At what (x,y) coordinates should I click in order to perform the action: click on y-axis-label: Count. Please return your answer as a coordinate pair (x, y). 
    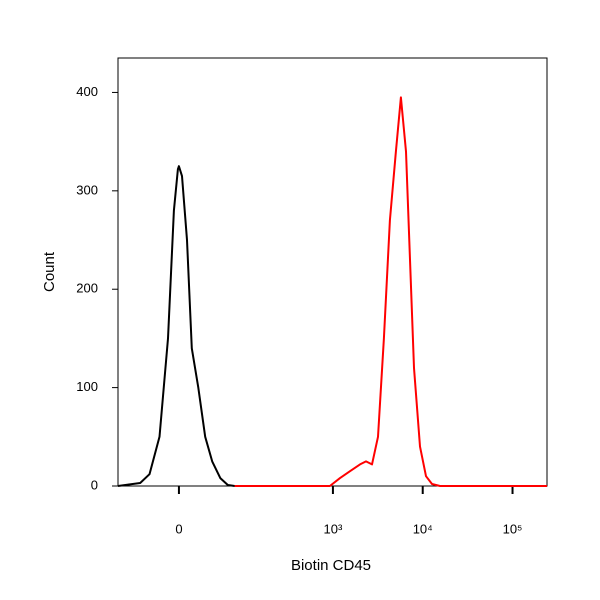
    Looking at the image, I should click on (49, 271).